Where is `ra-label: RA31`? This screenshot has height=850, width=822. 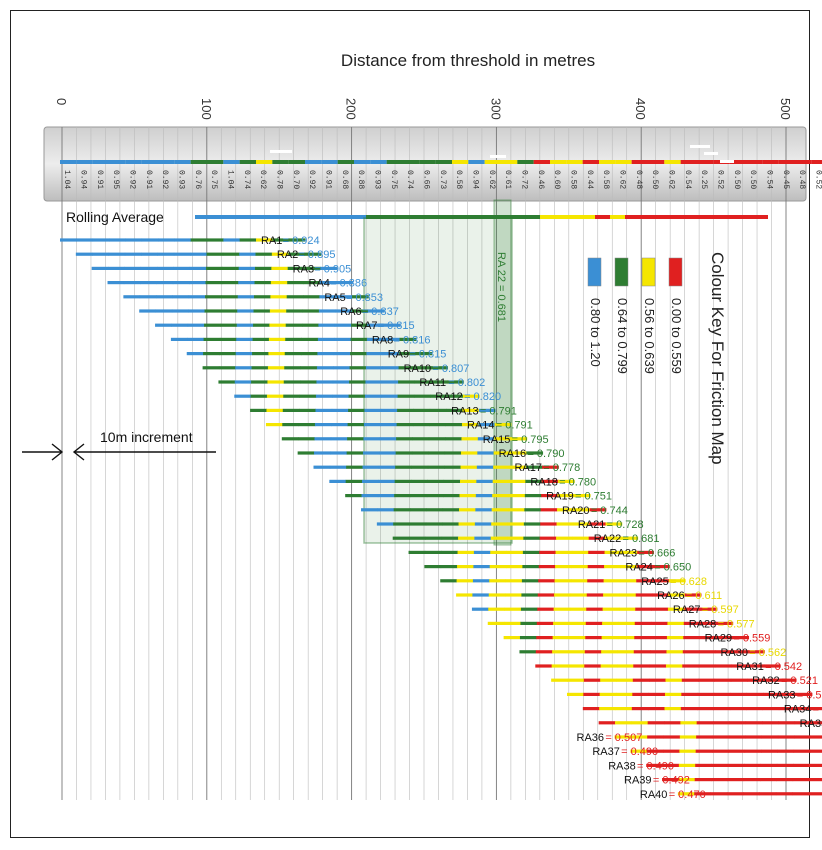 ra-label: RA31 is located at coordinates (750, 667).